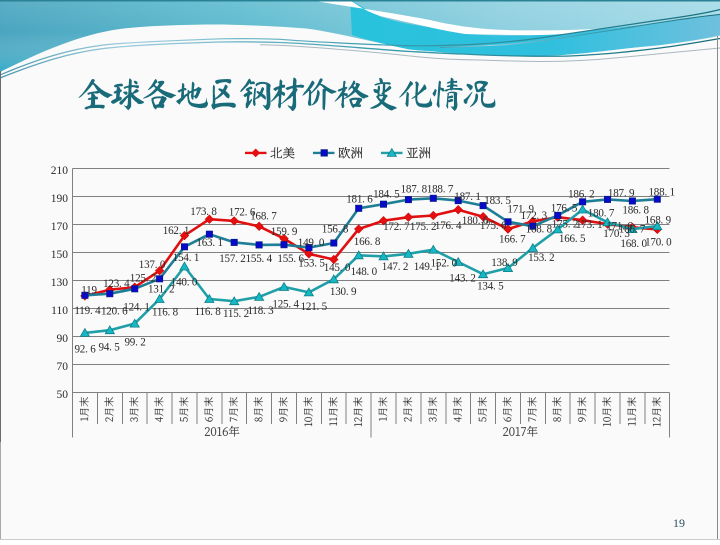 The width and height of the screenshot is (720, 545). What do you see at coordinates (364, 272) in the screenshot?
I see `svg-text: 148. 0` at bounding box center [364, 272].